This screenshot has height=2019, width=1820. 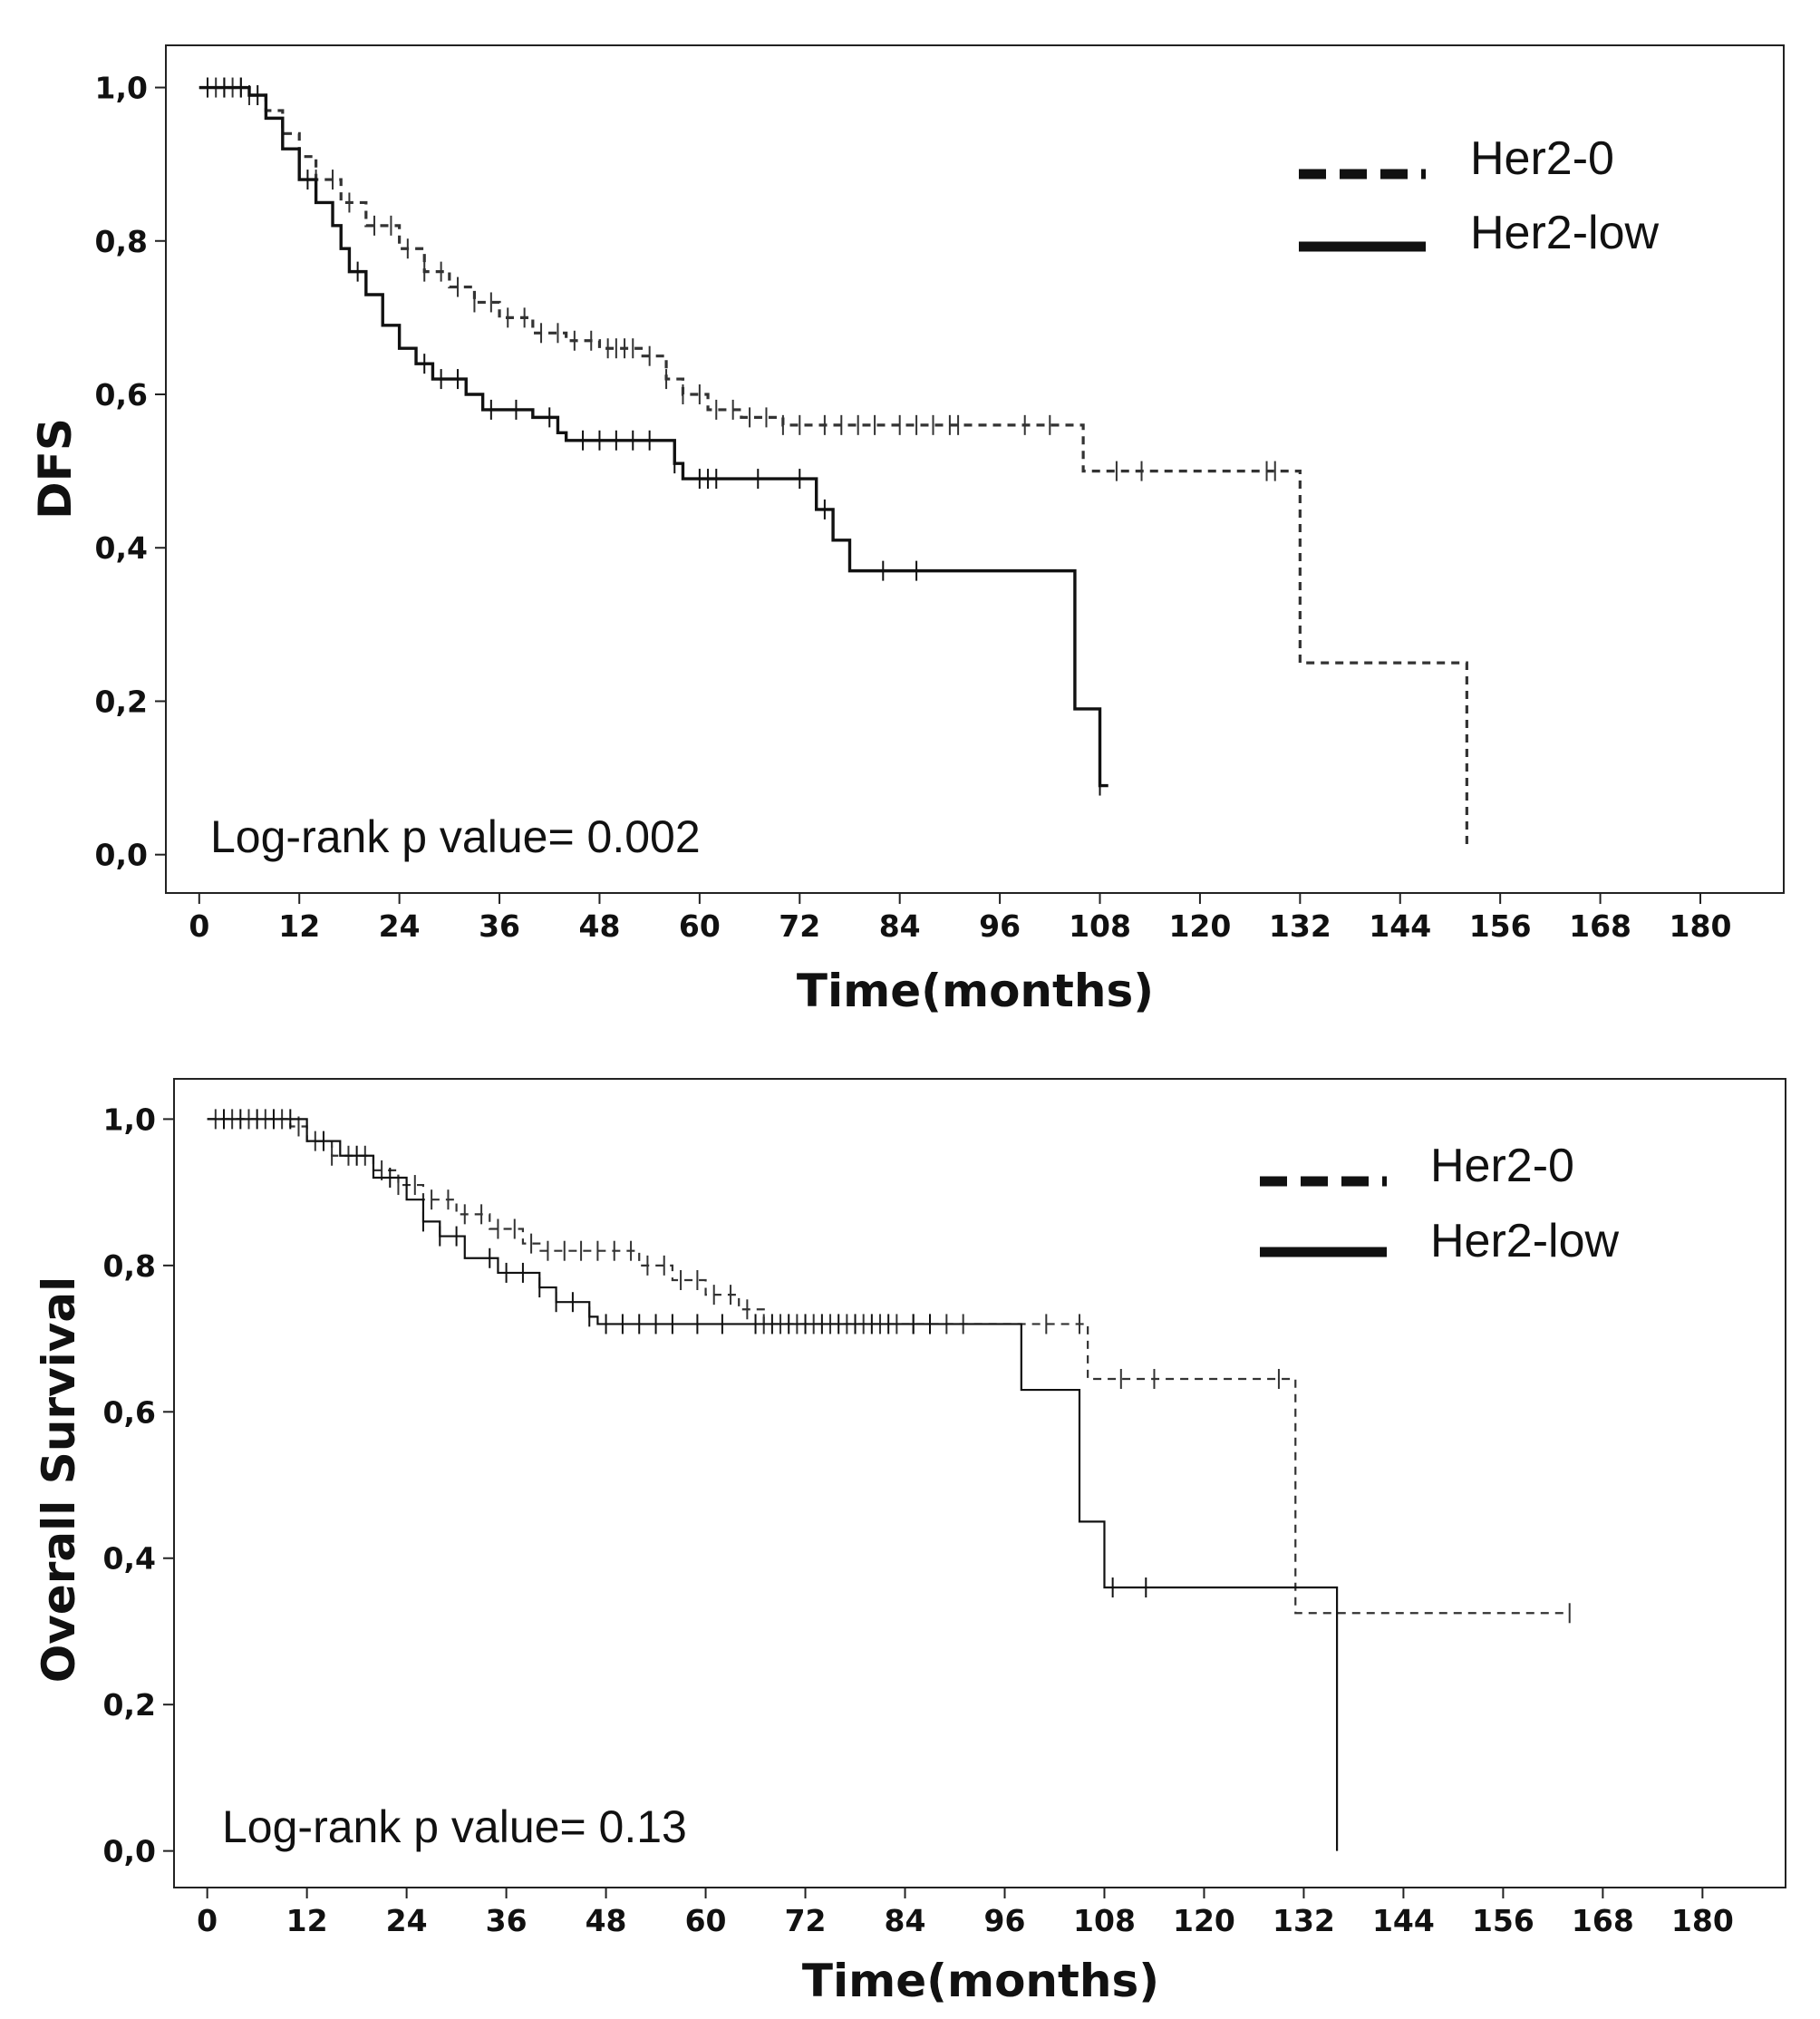 I want to click on os-y-tick-label: 0,8, so click(x=129, y=1266).